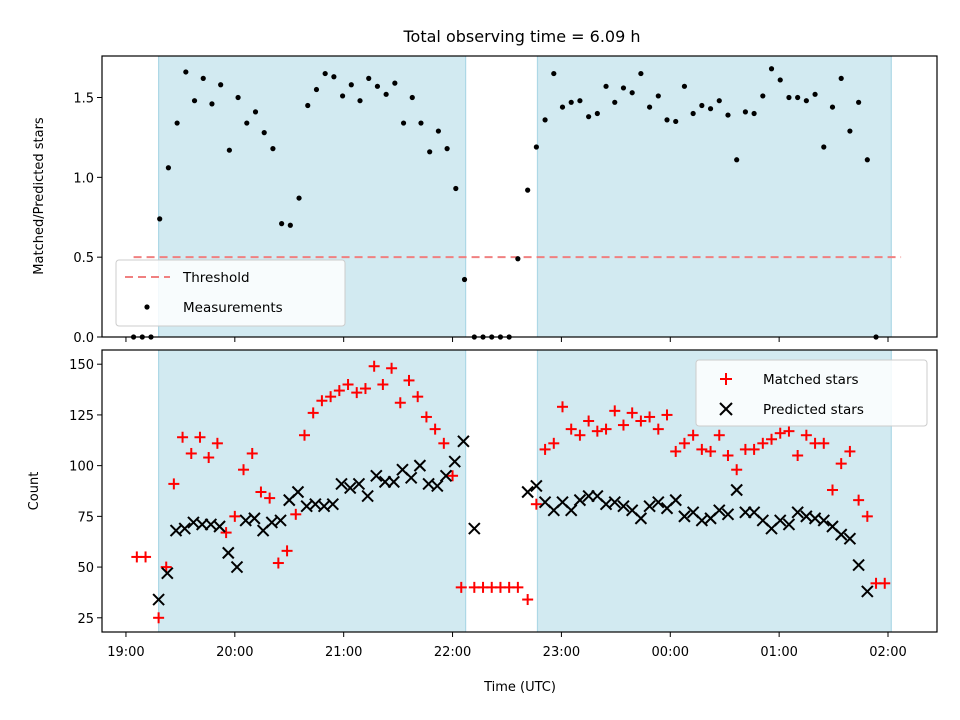 This screenshot has height=720, width=960. I want to click on legend-box-top, so click(230, 293).